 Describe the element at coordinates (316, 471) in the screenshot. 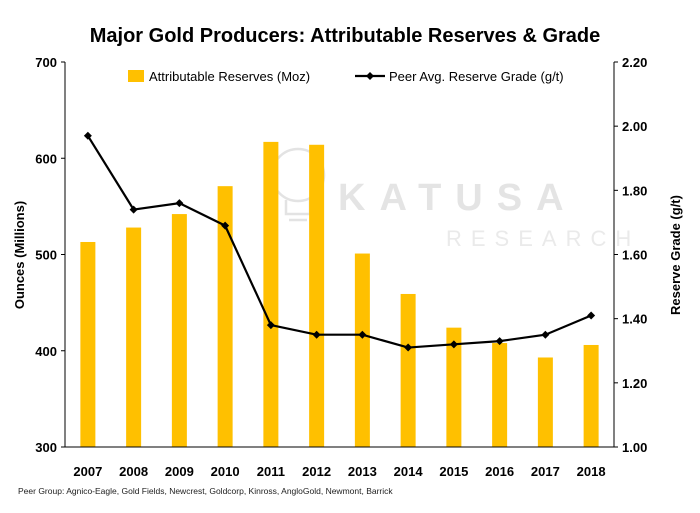

I see `x-tick-label: 2012` at that location.